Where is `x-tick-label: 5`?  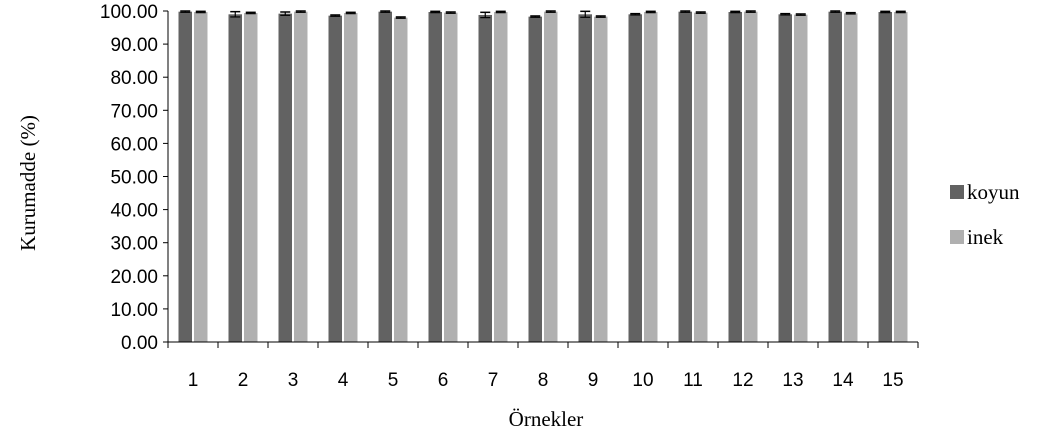
x-tick-label: 5 is located at coordinates (393, 380).